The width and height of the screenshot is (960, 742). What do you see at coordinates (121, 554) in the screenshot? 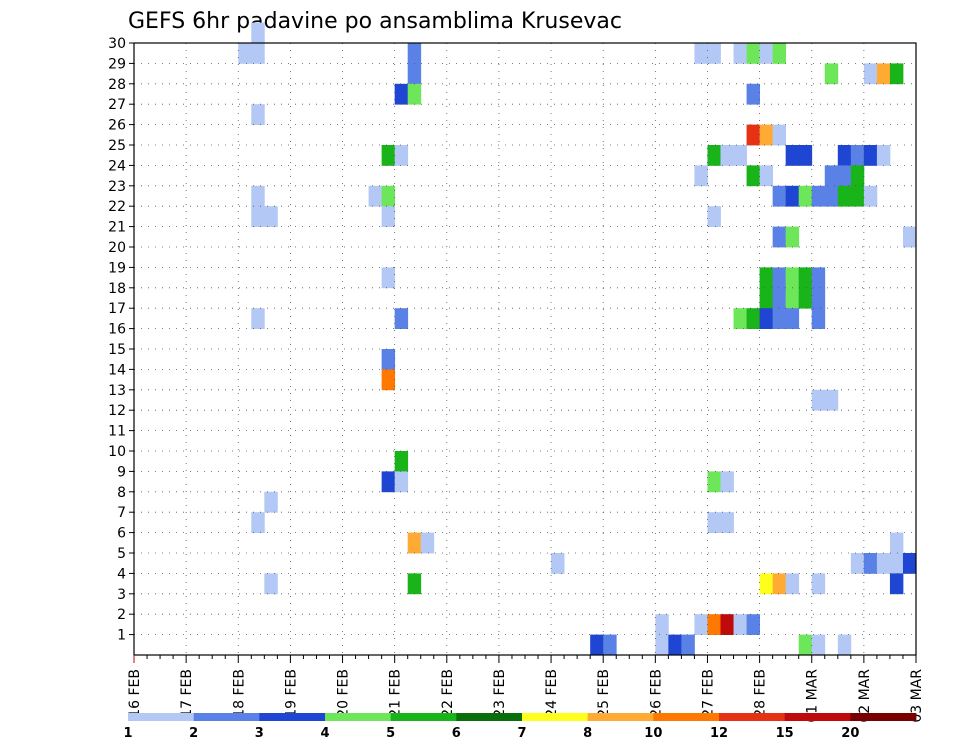
I see `y-tick-label: 5` at bounding box center [121, 554].